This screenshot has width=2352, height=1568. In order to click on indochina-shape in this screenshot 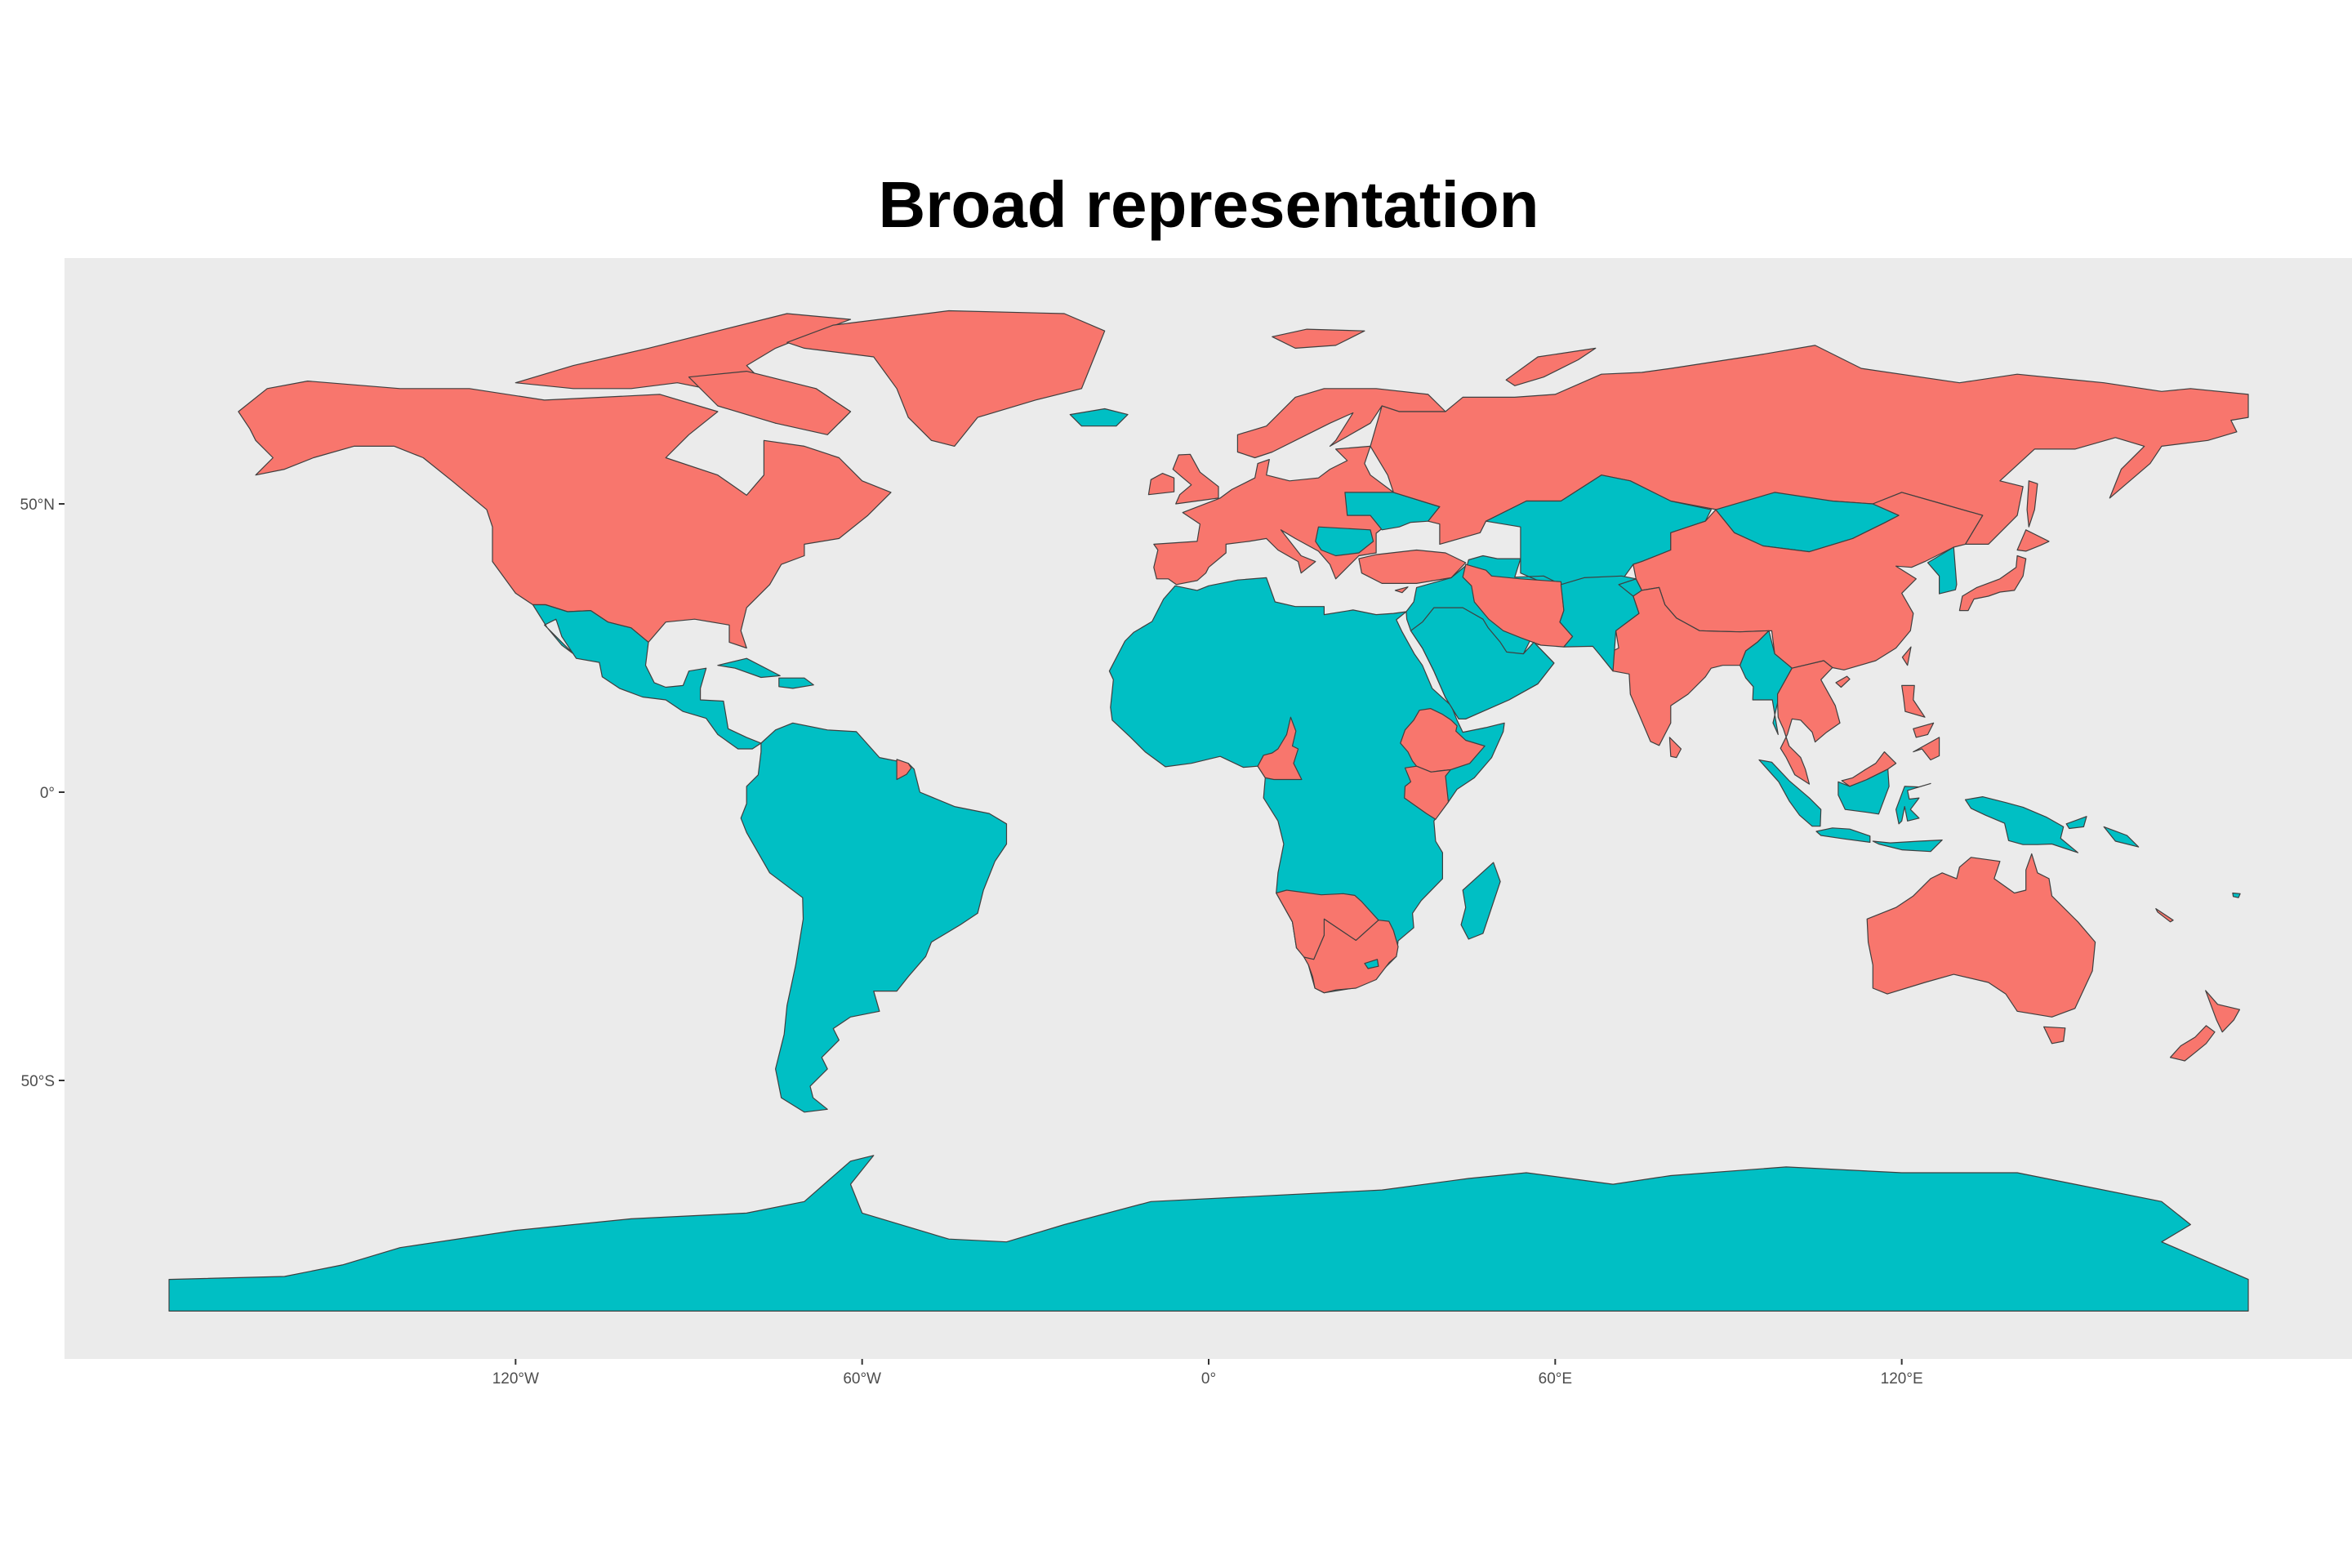, I will do `click(1809, 722)`.